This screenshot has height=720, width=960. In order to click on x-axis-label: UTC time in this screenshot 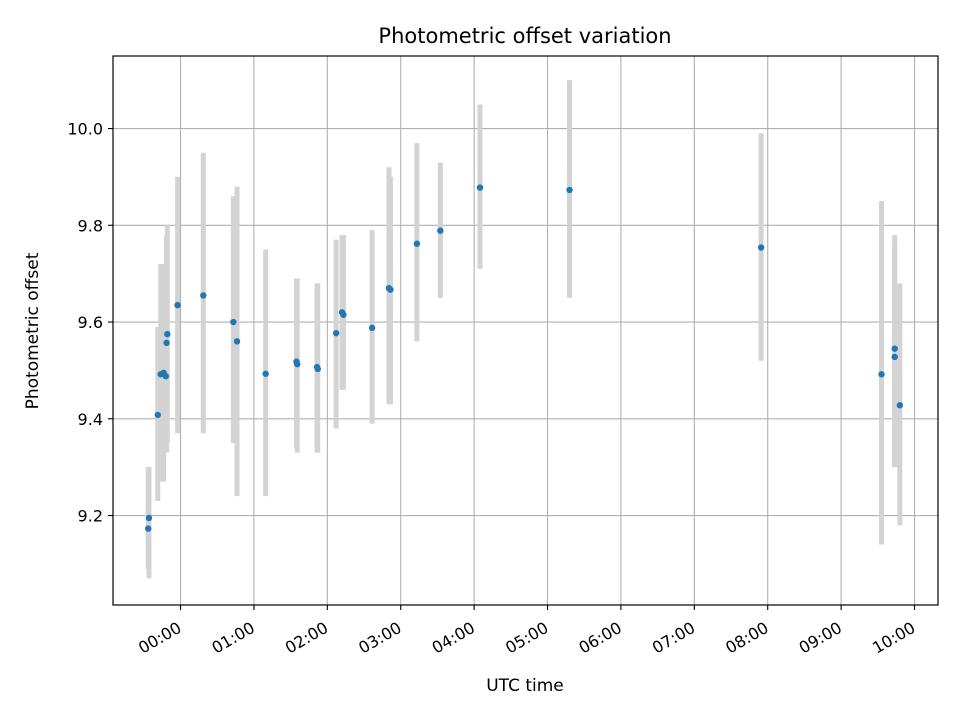, I will do `click(525, 686)`.